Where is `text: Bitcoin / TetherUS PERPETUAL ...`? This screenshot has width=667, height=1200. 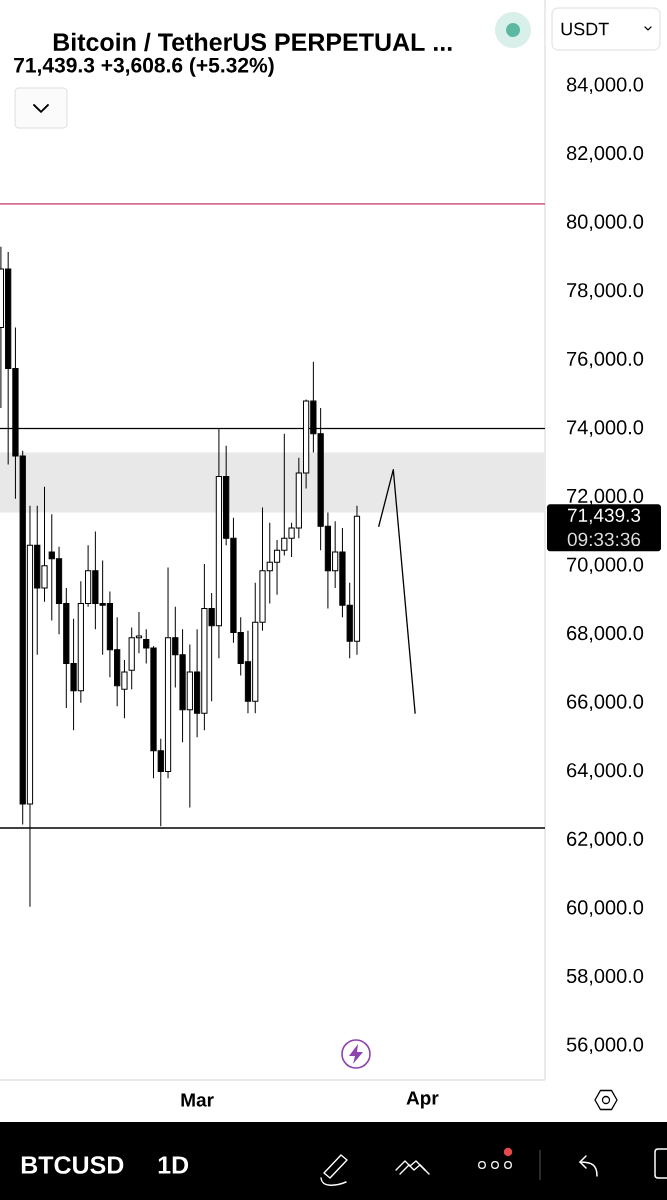
text: Bitcoin / TetherUS PERPETUAL ... is located at coordinates (252, 42).